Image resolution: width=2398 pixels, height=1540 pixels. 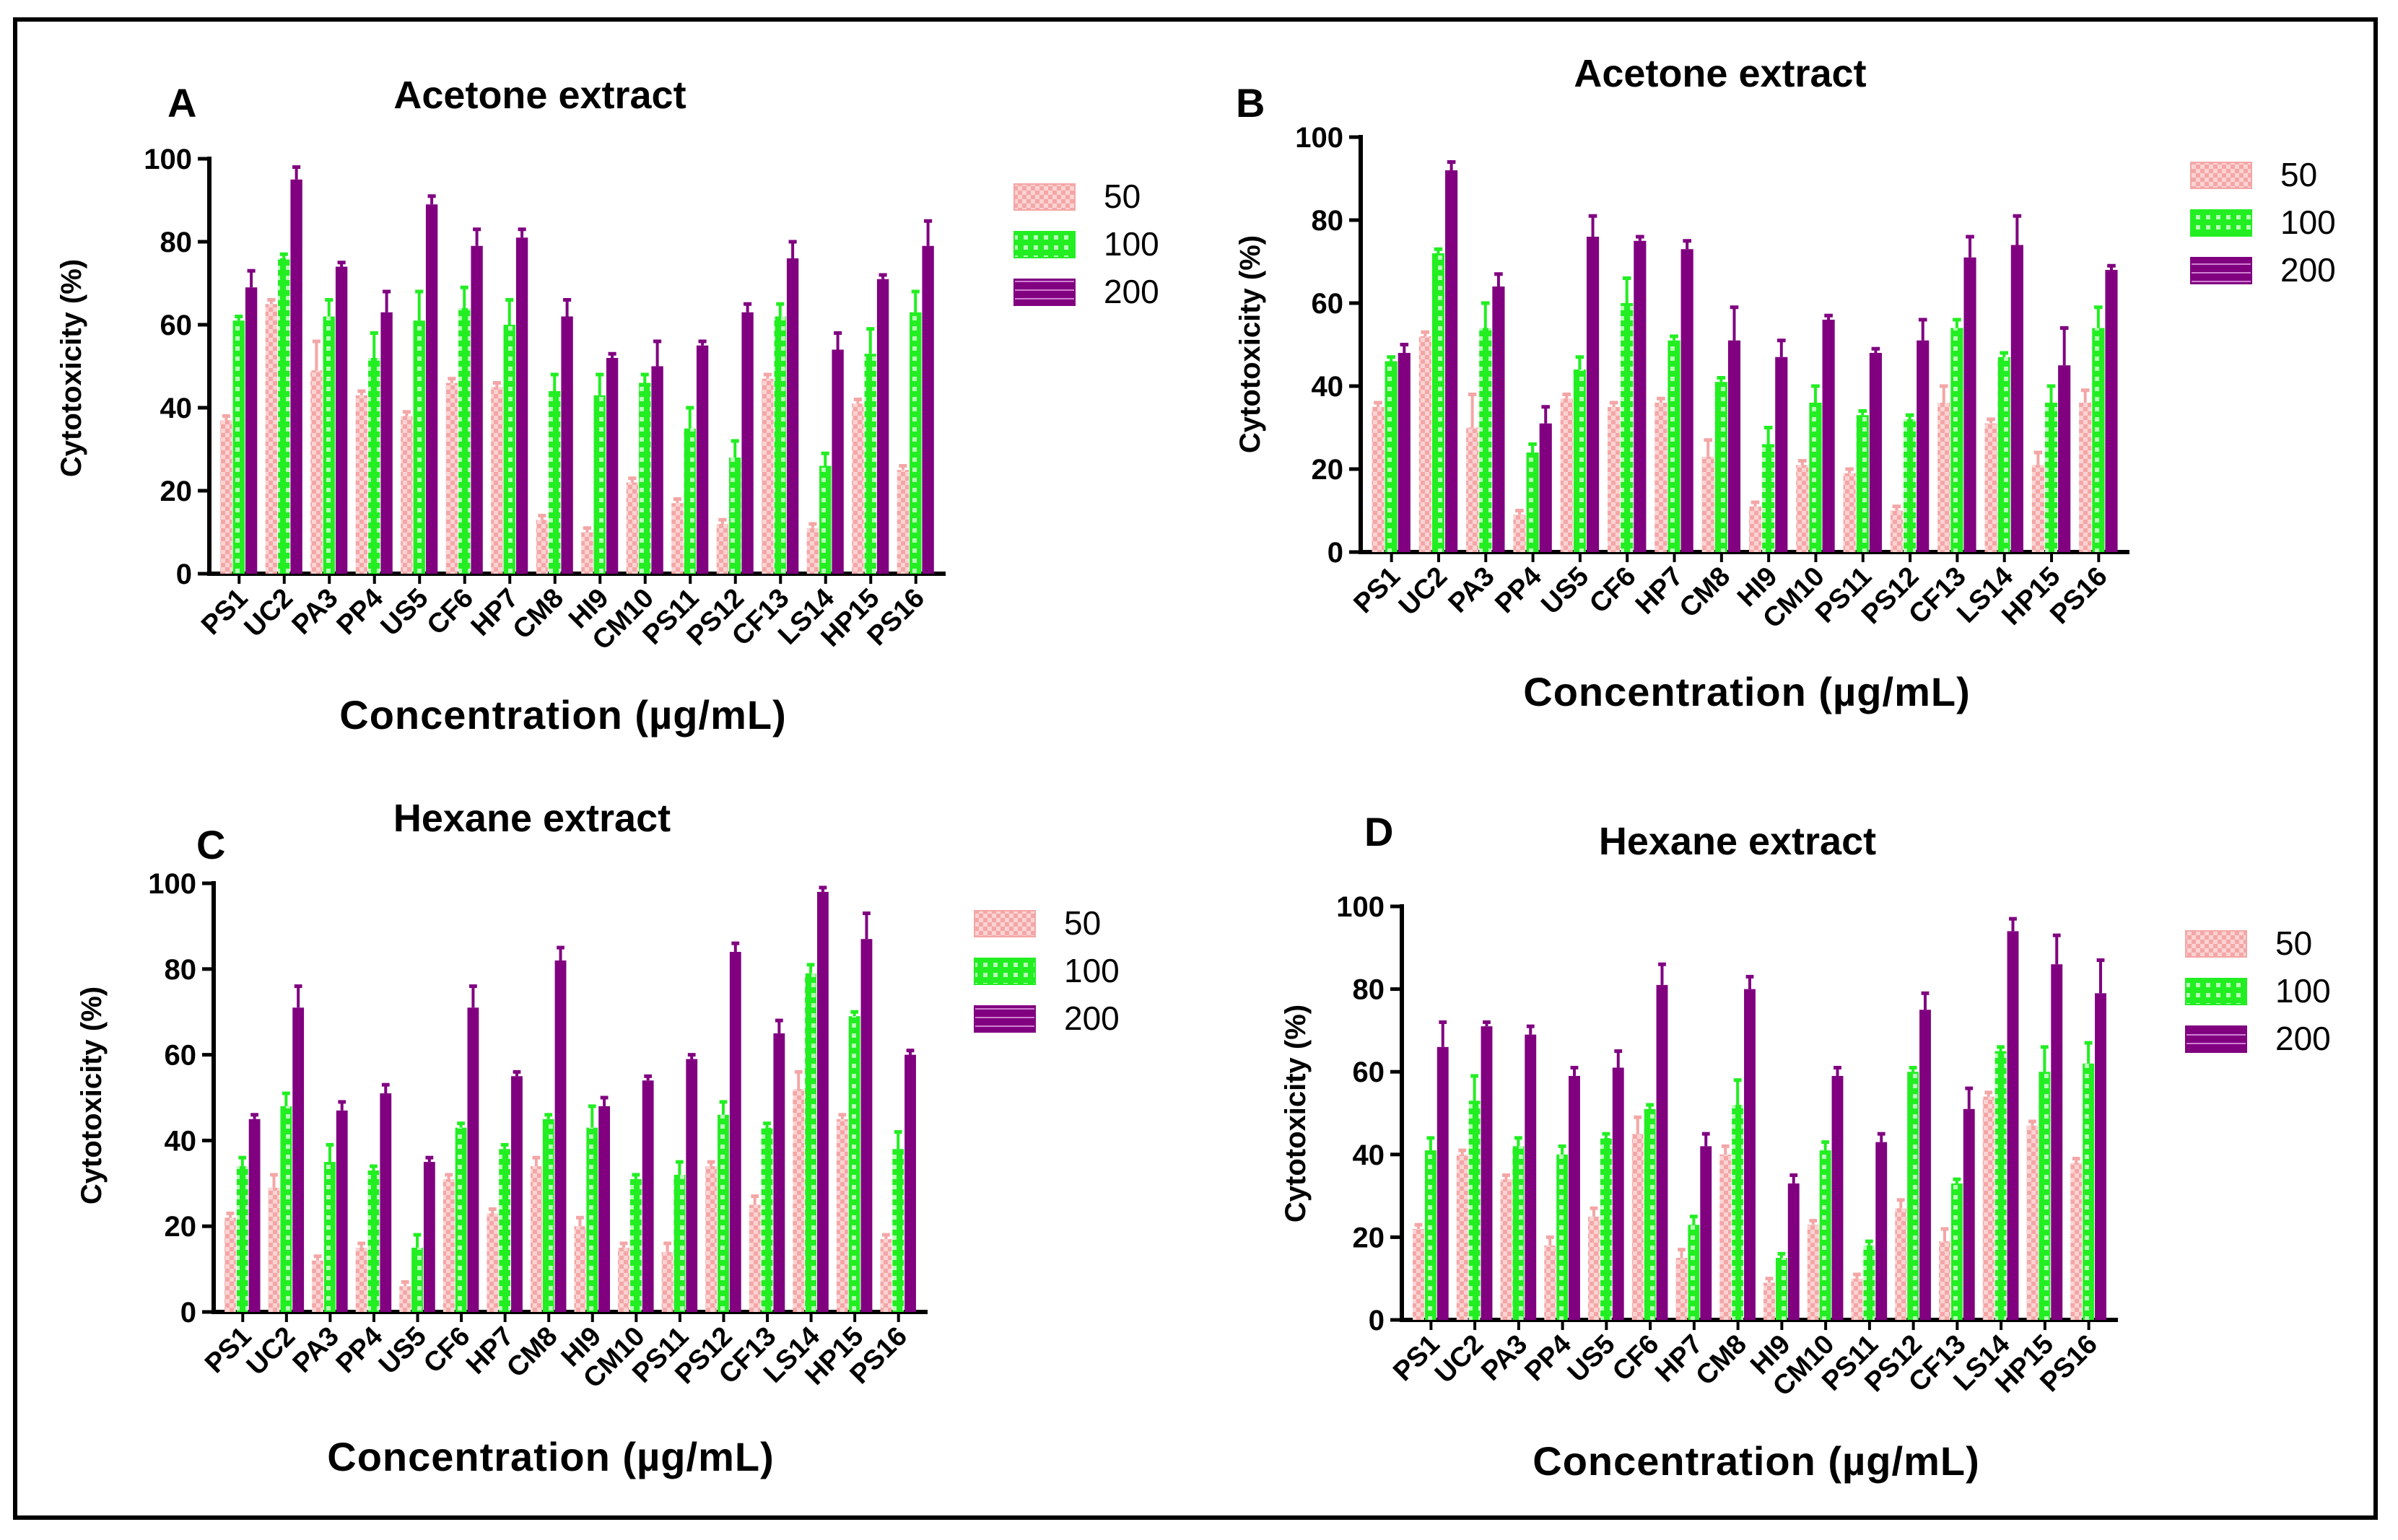 I want to click on bar-200-cf6: CF6 200: 79%, so click(x=477, y=409).